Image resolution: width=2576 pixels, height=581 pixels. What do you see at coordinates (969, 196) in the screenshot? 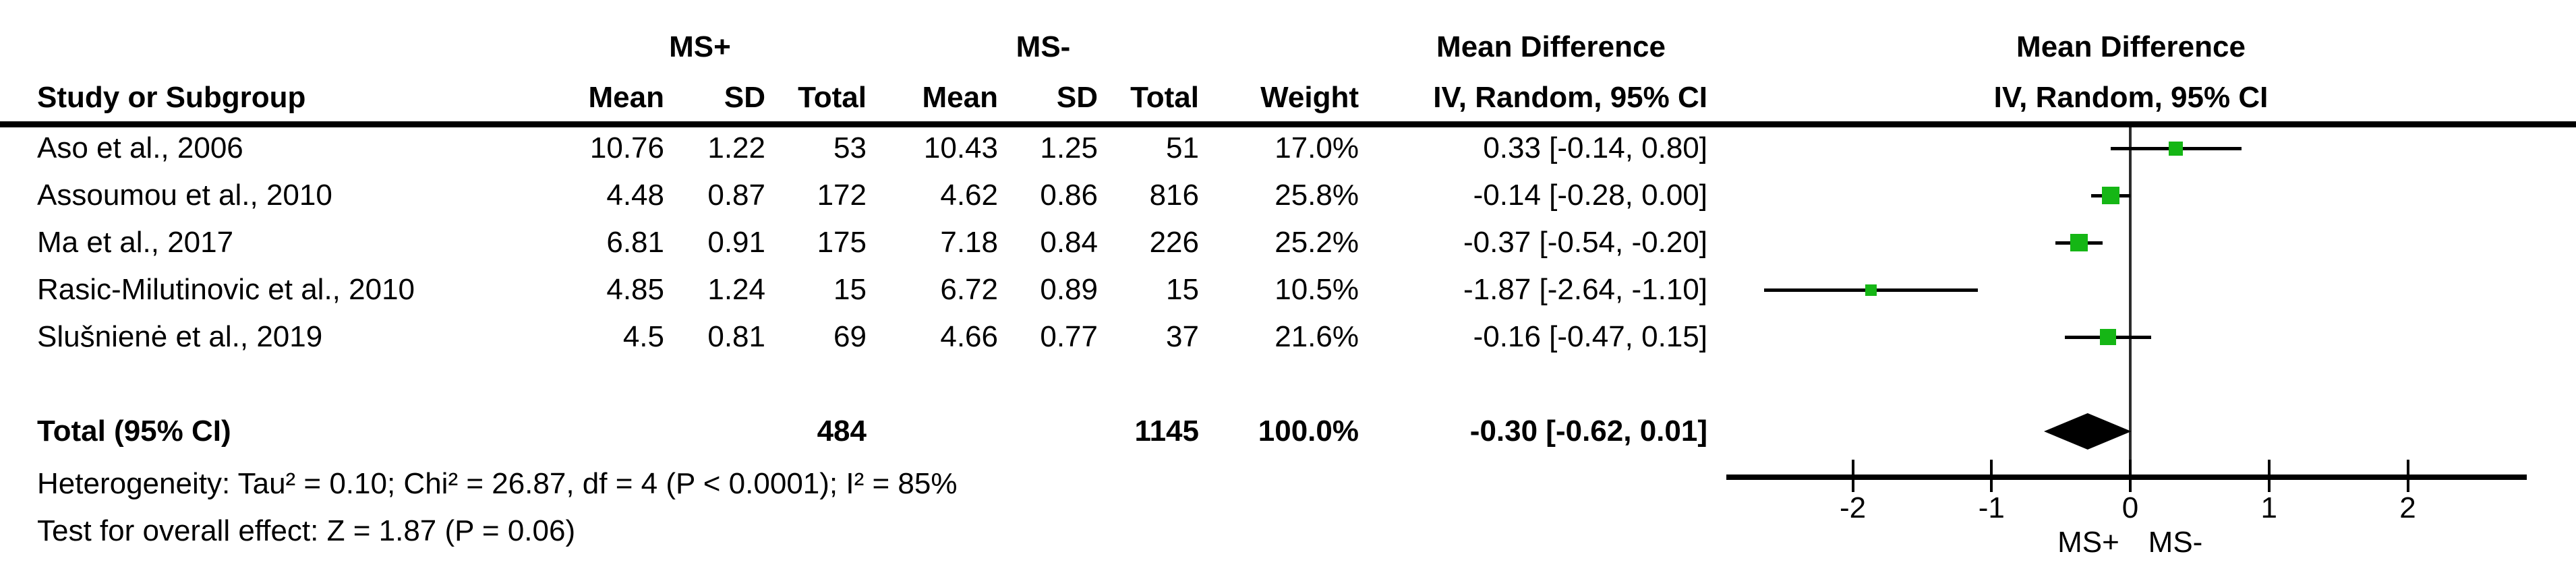
I see `study-row-mean2: 4.62` at bounding box center [969, 196].